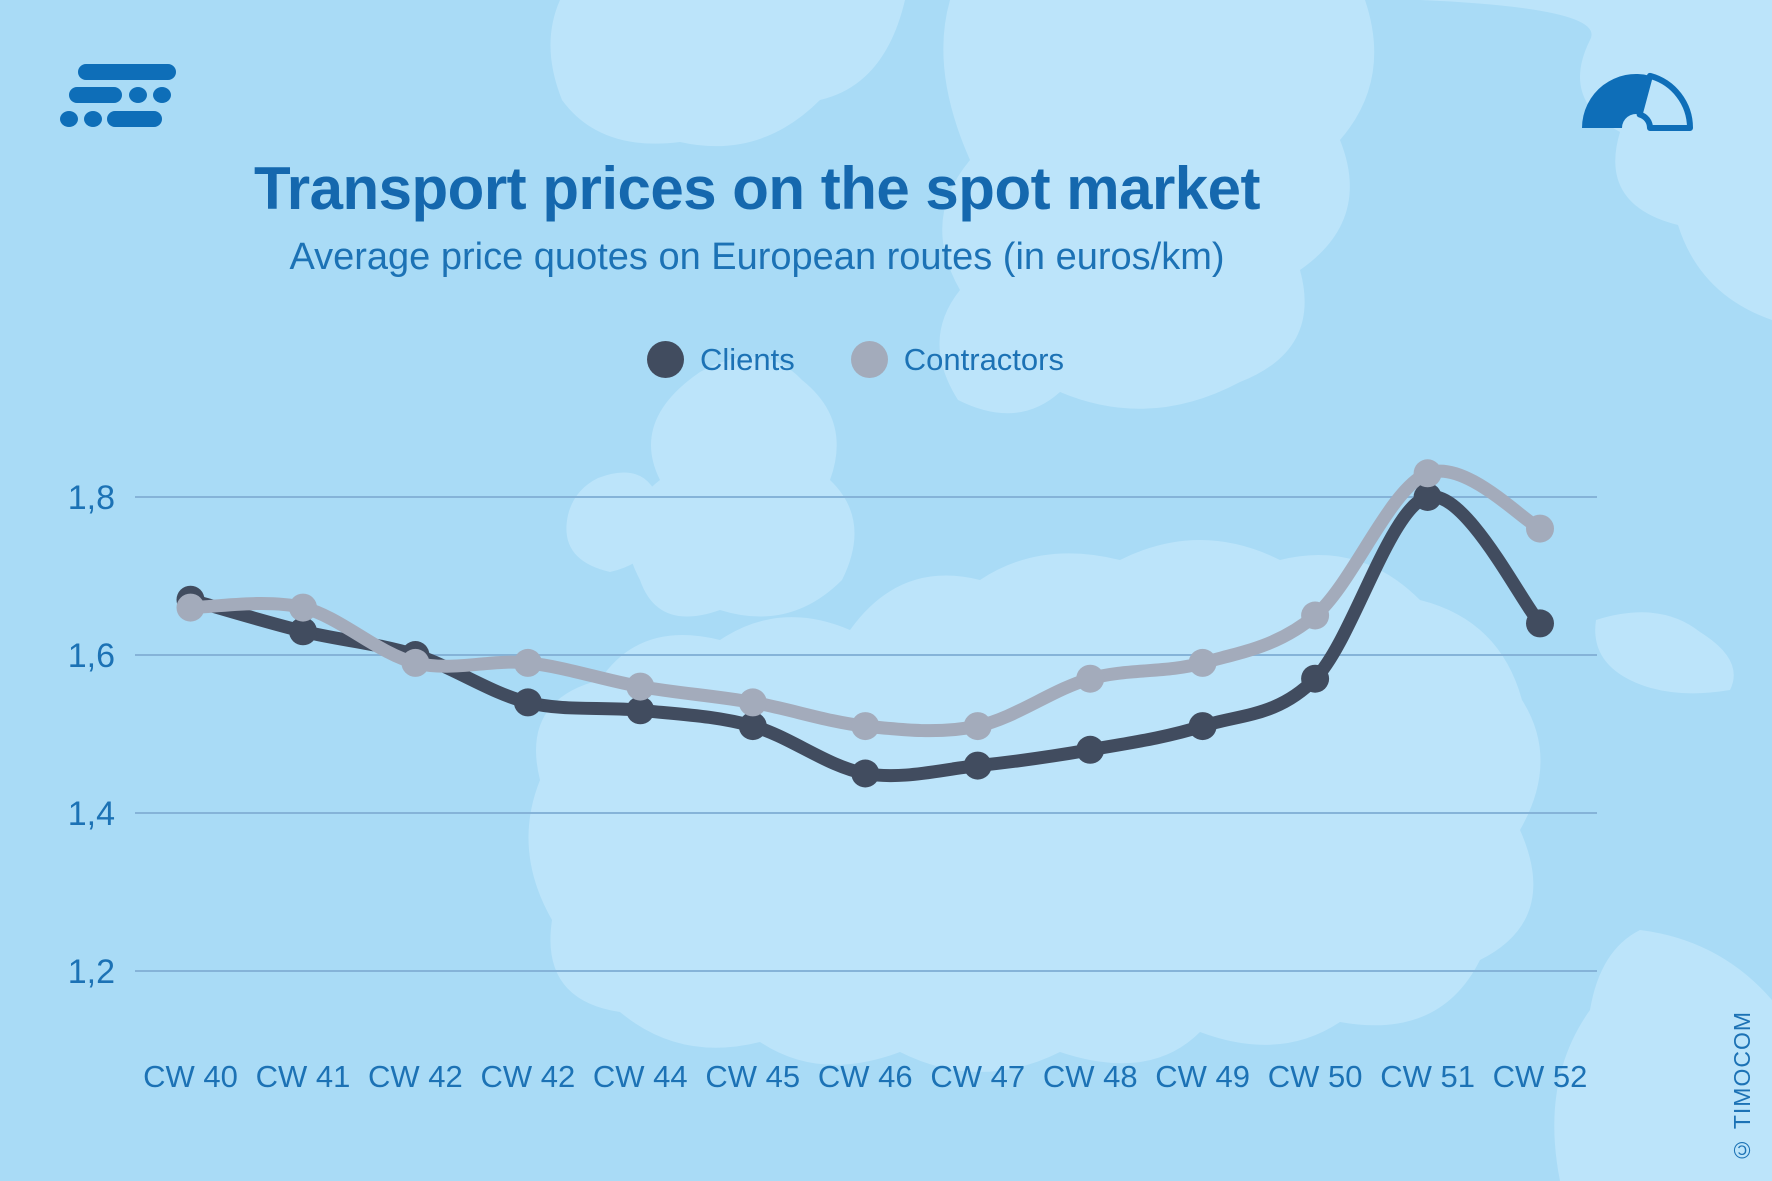  What do you see at coordinates (977, 1076) in the screenshot?
I see `x-axis-tick-label: CW 47` at bounding box center [977, 1076].